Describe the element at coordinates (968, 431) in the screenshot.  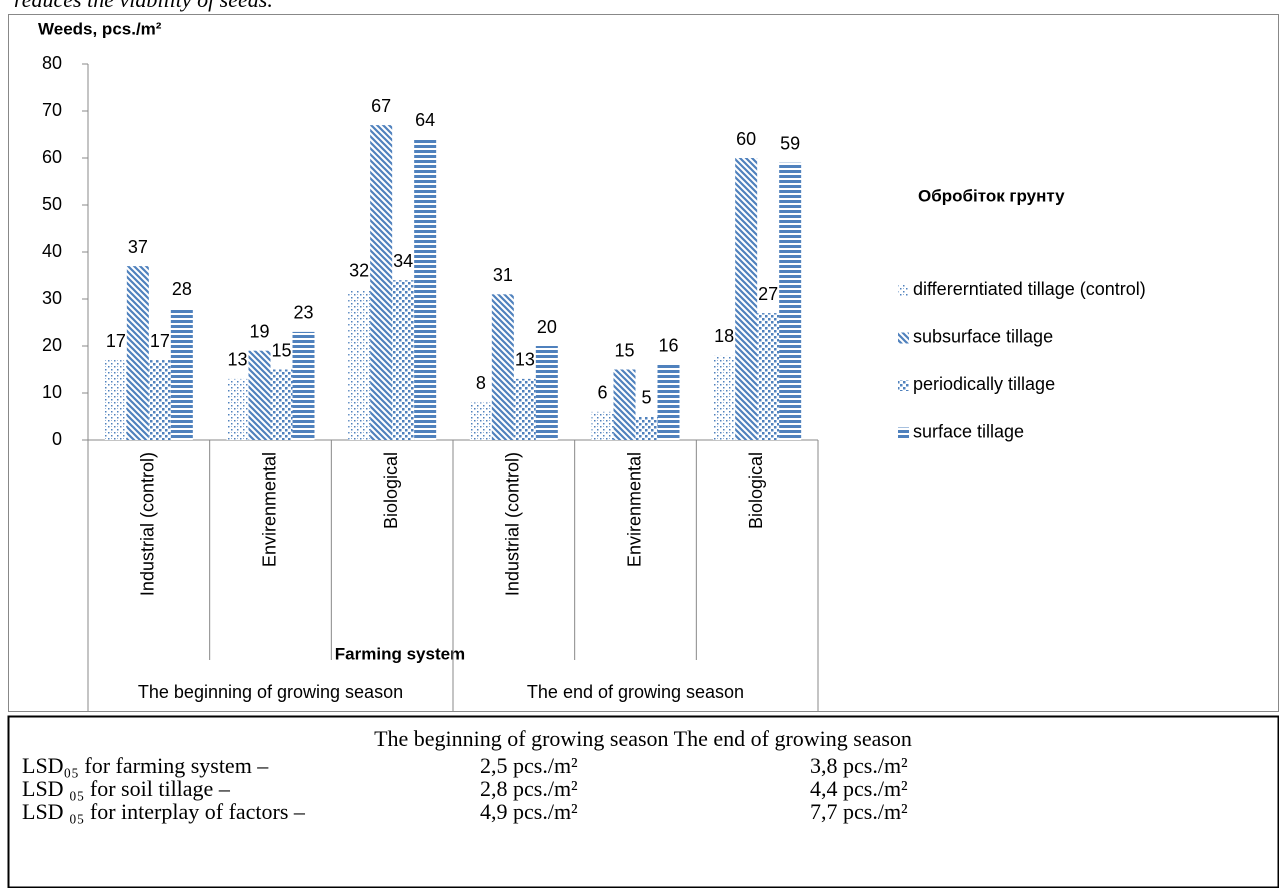
I see `legend-label: surface tillage` at that location.